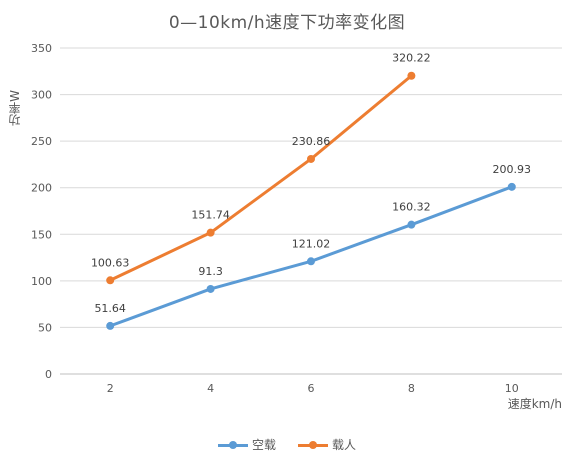 This screenshot has height=462, width=574. What do you see at coordinates (411, 58) in the screenshot?
I see `data-label: 320.22` at bounding box center [411, 58].